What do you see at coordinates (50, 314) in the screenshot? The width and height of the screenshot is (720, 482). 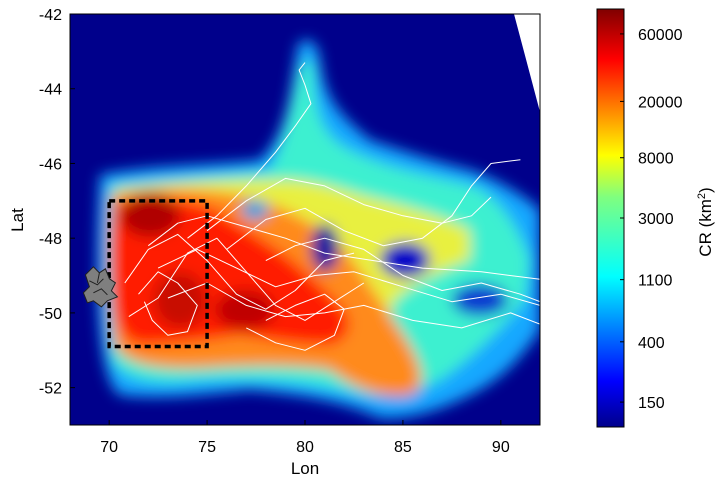 I see `y-tick-label: -50` at bounding box center [50, 314].